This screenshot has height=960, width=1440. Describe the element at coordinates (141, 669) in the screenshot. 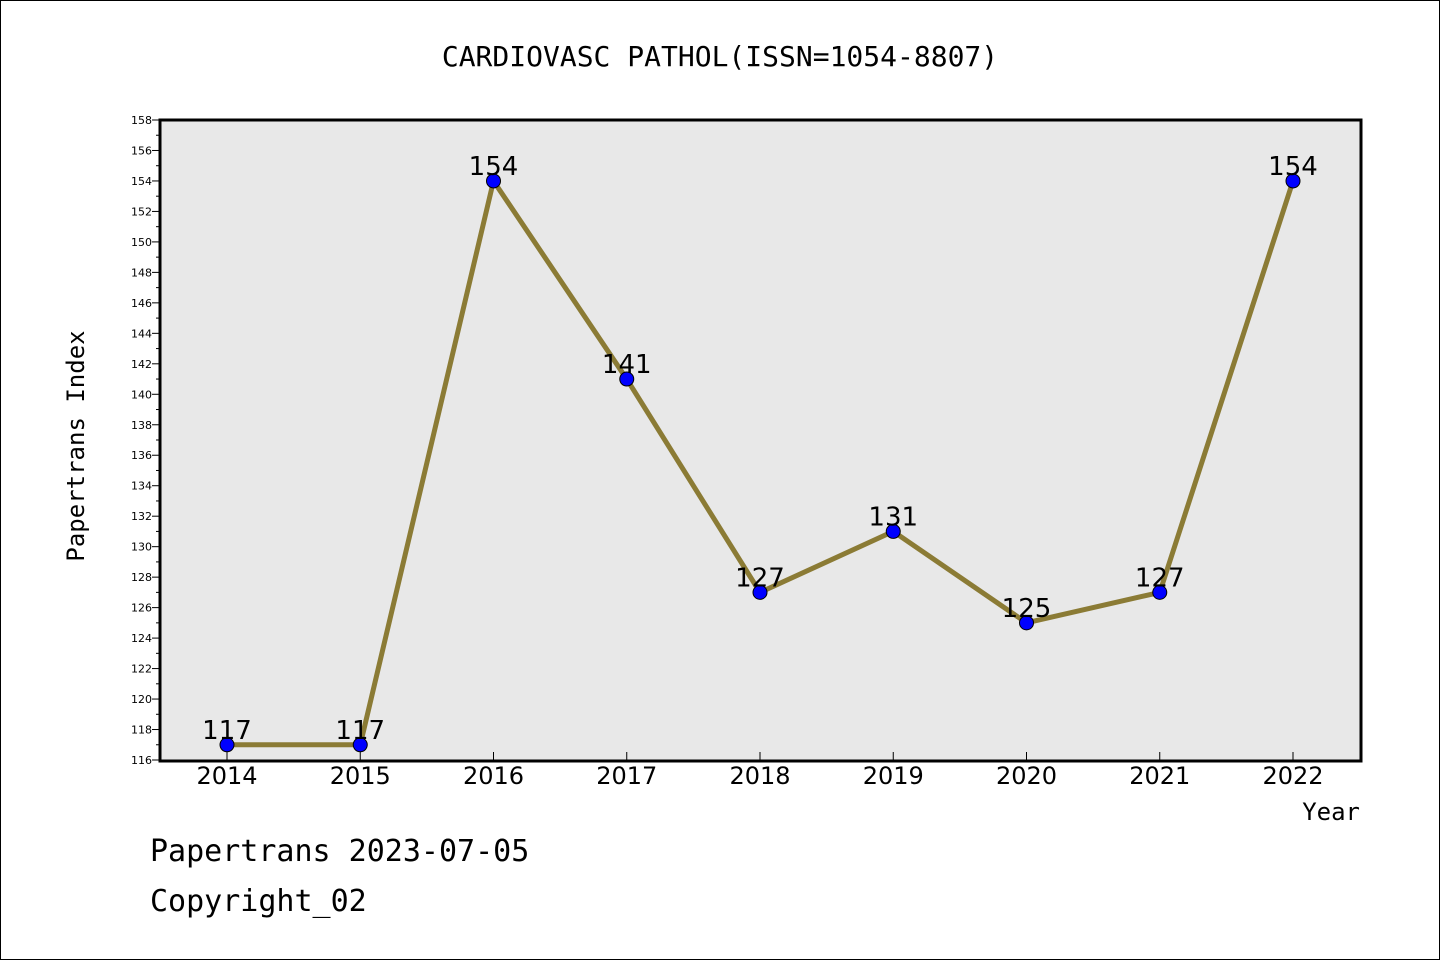

I see `y-tick-label: 122` at that location.